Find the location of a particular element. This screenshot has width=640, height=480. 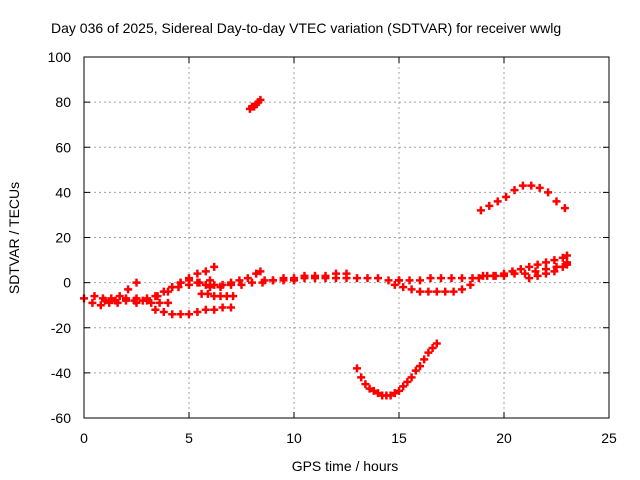

series-arc-o is located at coordinates (548, 270).